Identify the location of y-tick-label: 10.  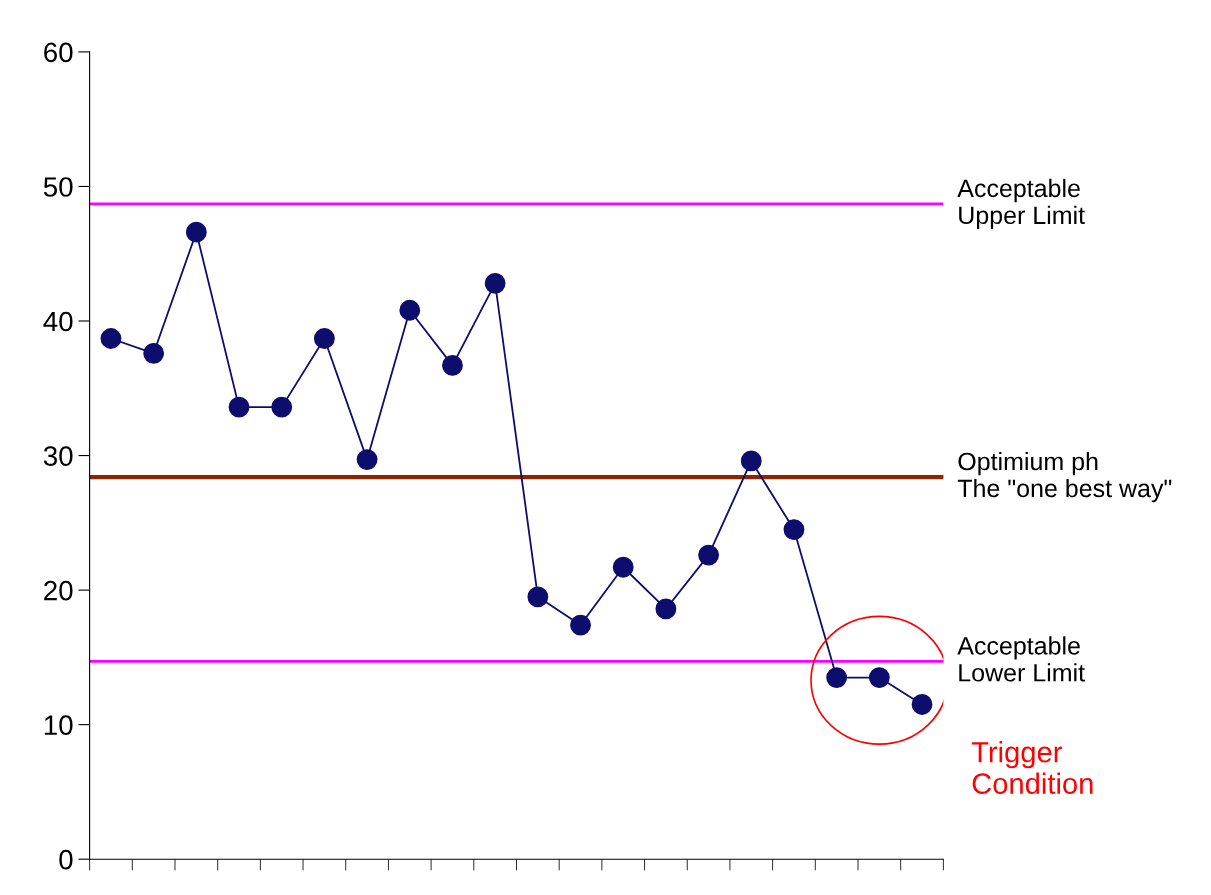
(58, 725).